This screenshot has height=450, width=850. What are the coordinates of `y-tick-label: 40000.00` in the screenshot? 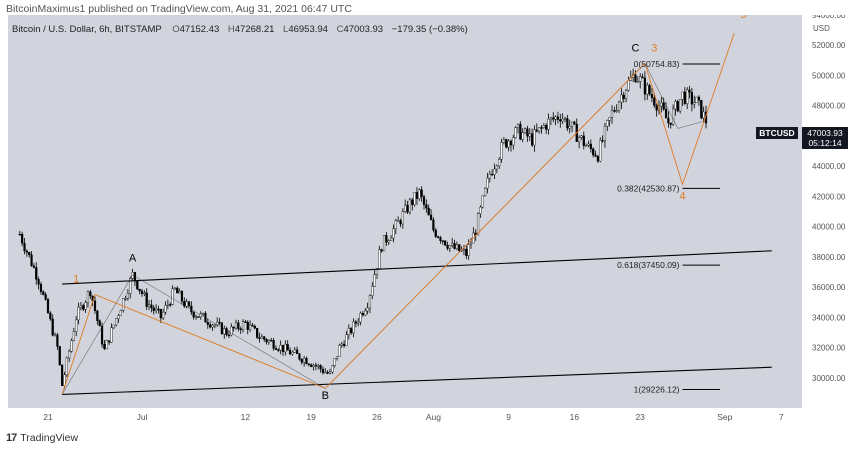 It's located at (829, 227).